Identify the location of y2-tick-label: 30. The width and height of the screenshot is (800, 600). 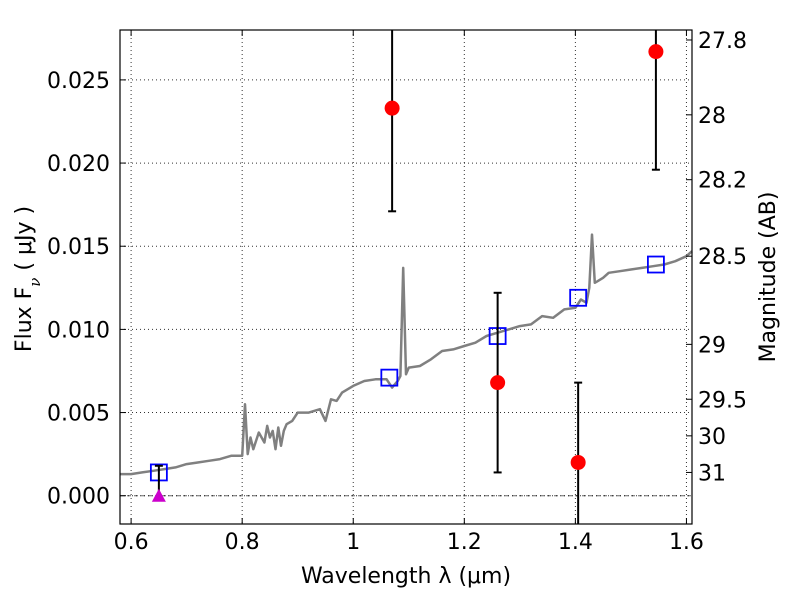
(712, 437).